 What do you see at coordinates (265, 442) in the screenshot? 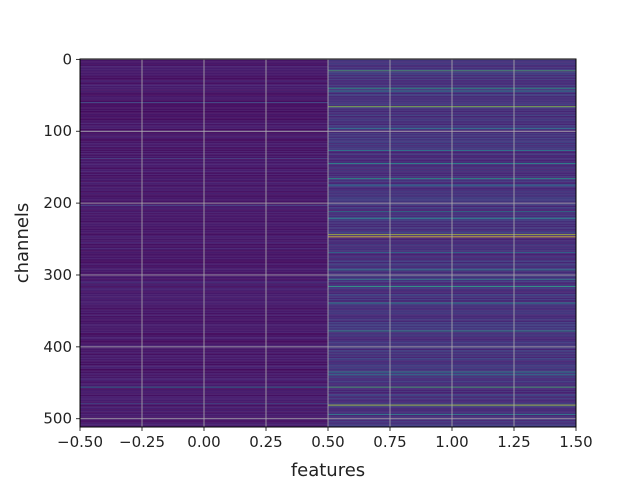
I see `x-tick-label: 0.25` at bounding box center [265, 442].